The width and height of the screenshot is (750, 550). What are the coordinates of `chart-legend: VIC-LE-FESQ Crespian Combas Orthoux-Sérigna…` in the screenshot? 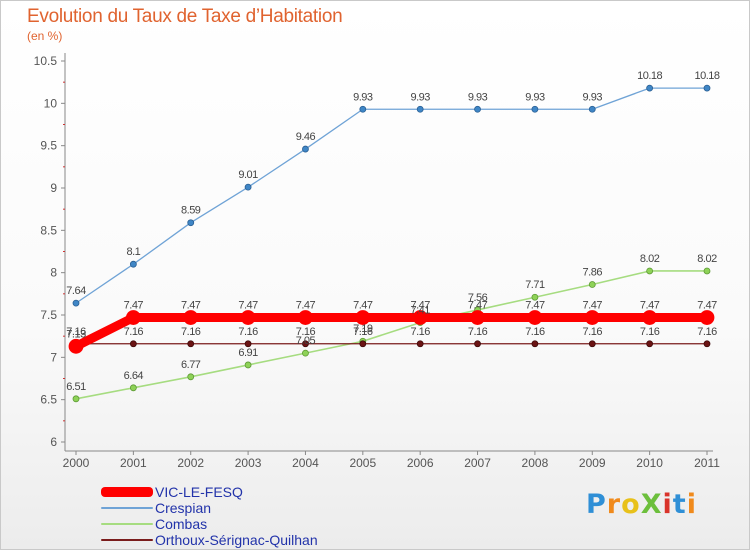 It's located at (209, 516).